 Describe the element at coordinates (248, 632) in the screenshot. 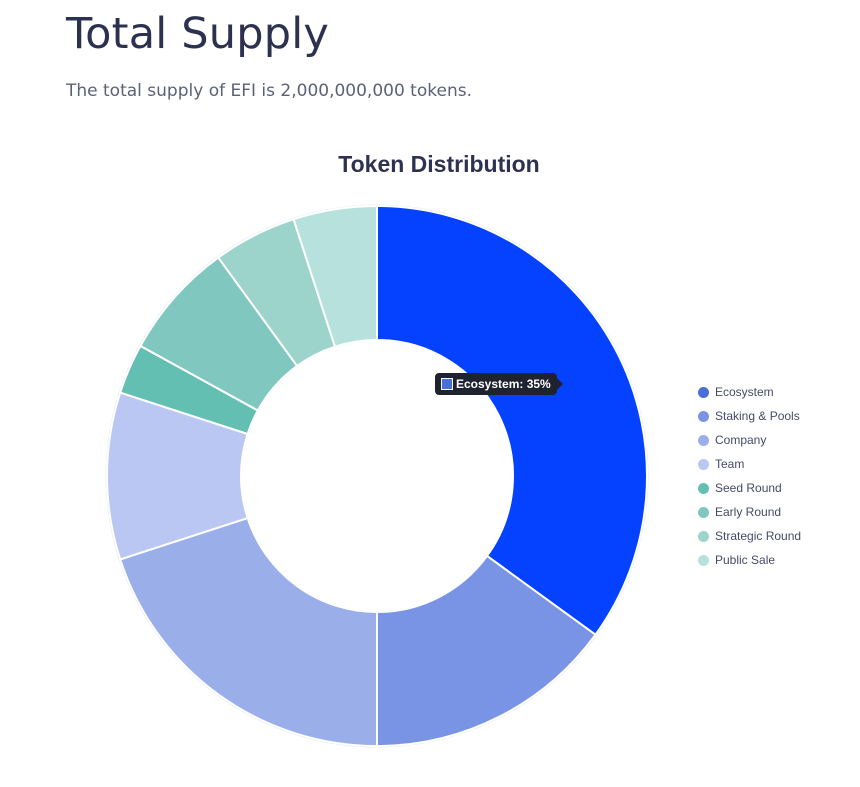

I see `slice-company` at that location.